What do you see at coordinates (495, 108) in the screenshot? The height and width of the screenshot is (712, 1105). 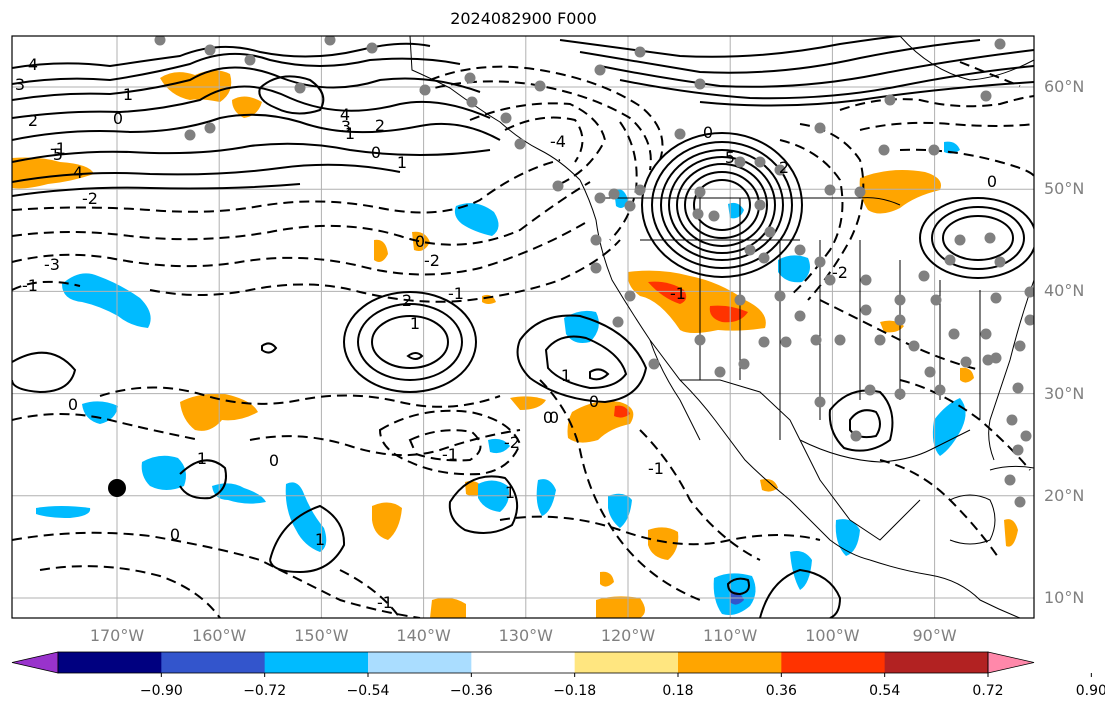 I see `alaska-coast` at bounding box center [495, 108].